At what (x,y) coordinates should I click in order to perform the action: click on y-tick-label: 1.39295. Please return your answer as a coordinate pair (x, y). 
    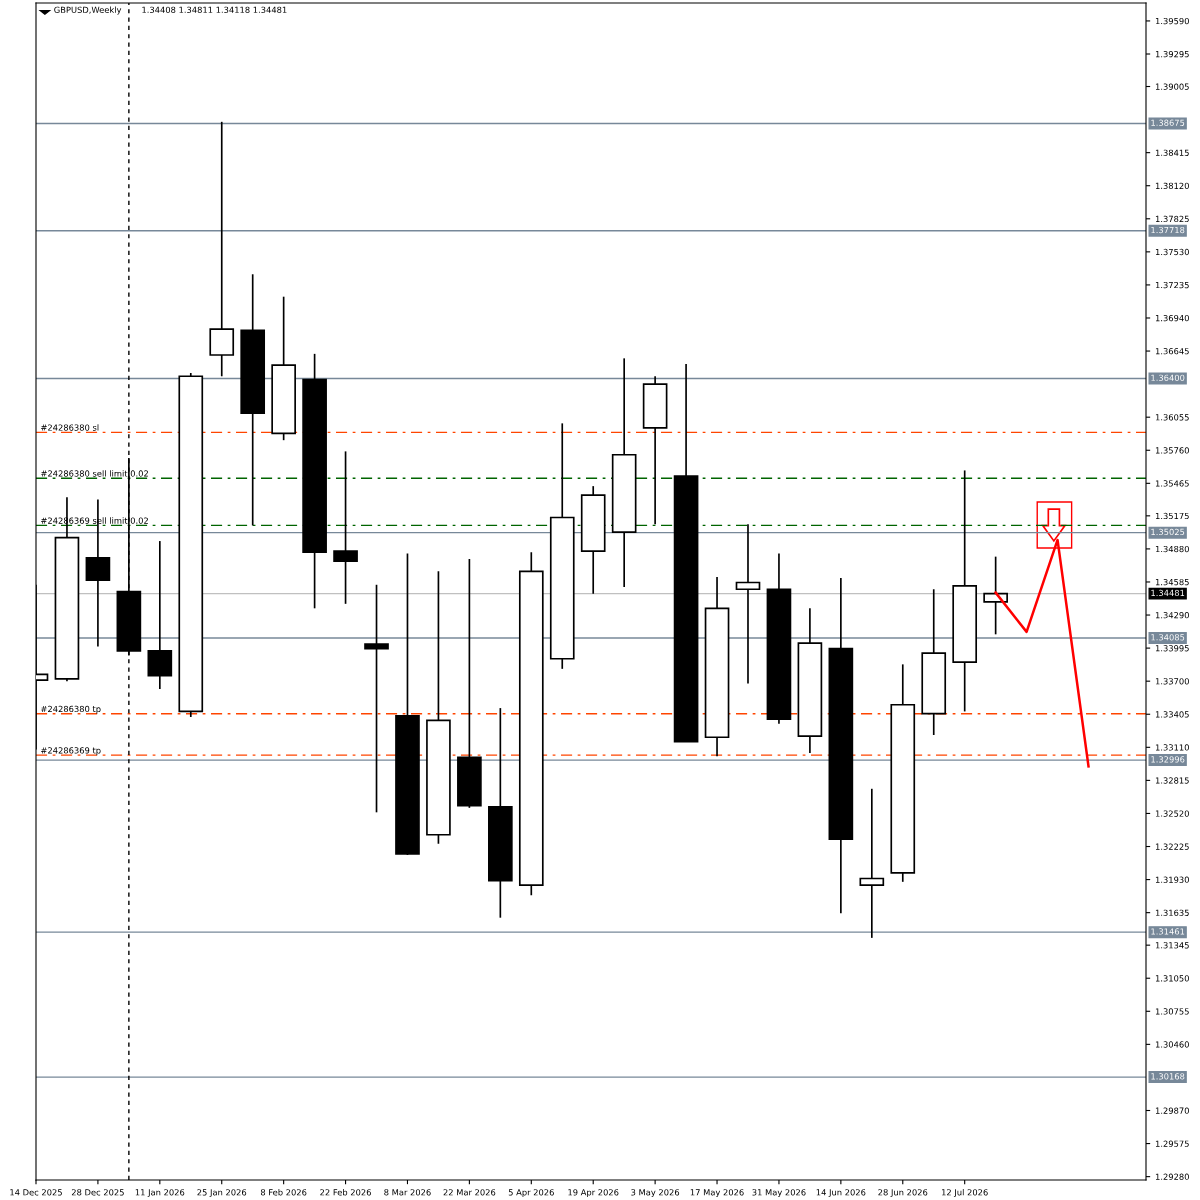
    Looking at the image, I should click on (1172, 54).